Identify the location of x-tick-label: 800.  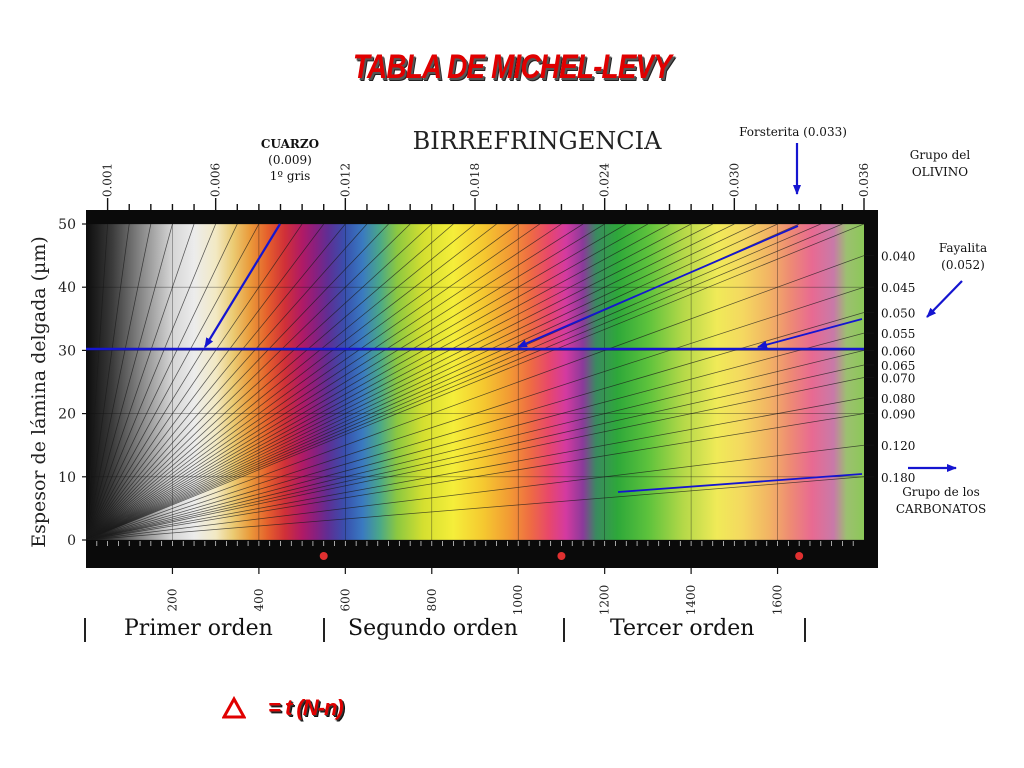
(432, 600).